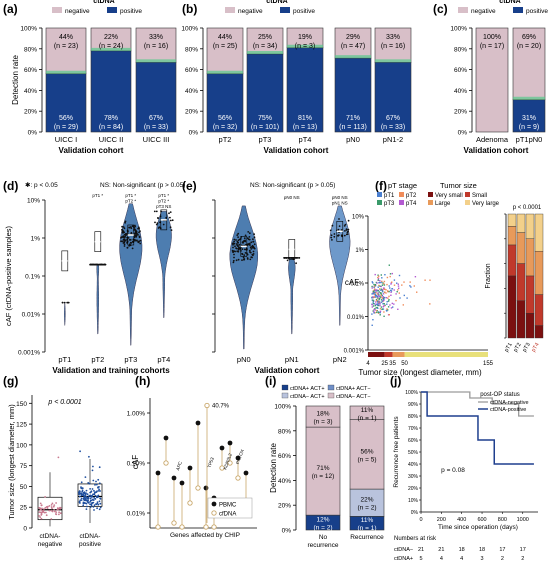 The image size is (550, 565). Describe the element at coordinates (462, 550) in the screenshot. I see `risk-value: 18` at that location.